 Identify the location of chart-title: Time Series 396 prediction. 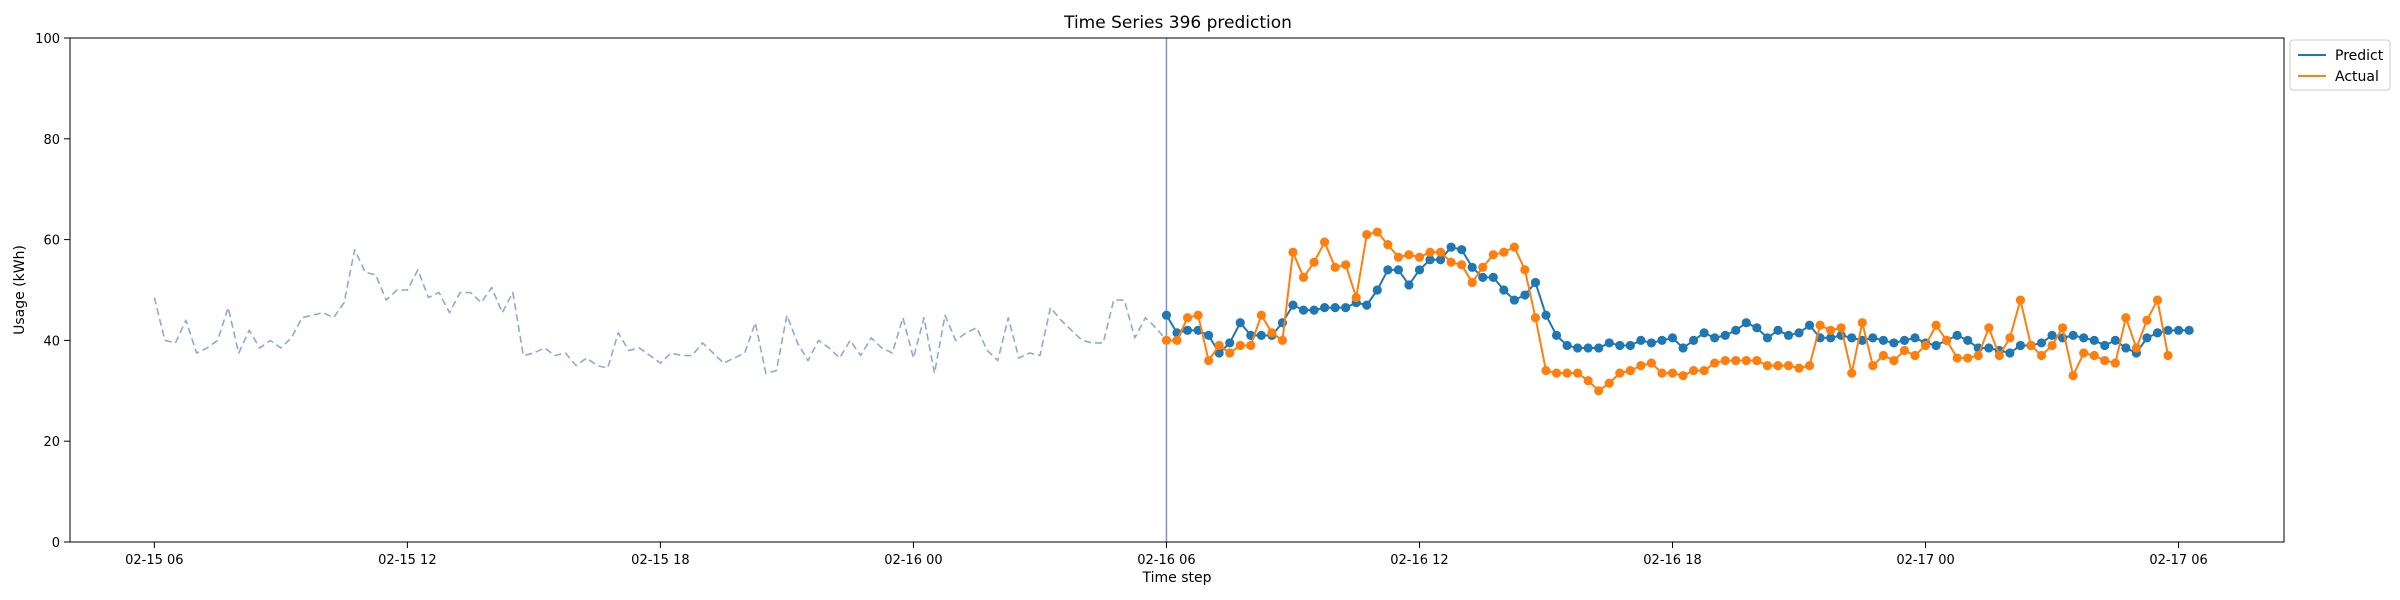
(1177, 23).